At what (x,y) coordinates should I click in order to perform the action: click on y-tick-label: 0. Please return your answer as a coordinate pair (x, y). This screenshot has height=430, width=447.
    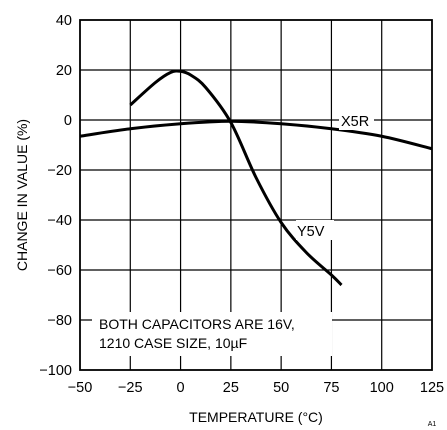
    Looking at the image, I should click on (68, 121).